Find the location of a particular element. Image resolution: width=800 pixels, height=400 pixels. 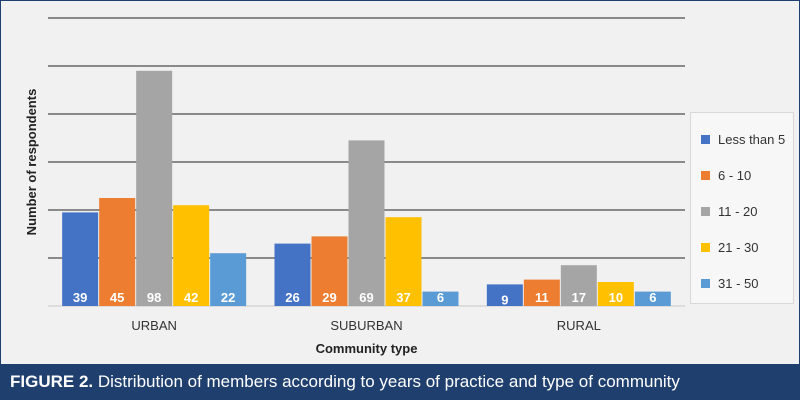

legend-label: Less than 5 is located at coordinates (752, 139).